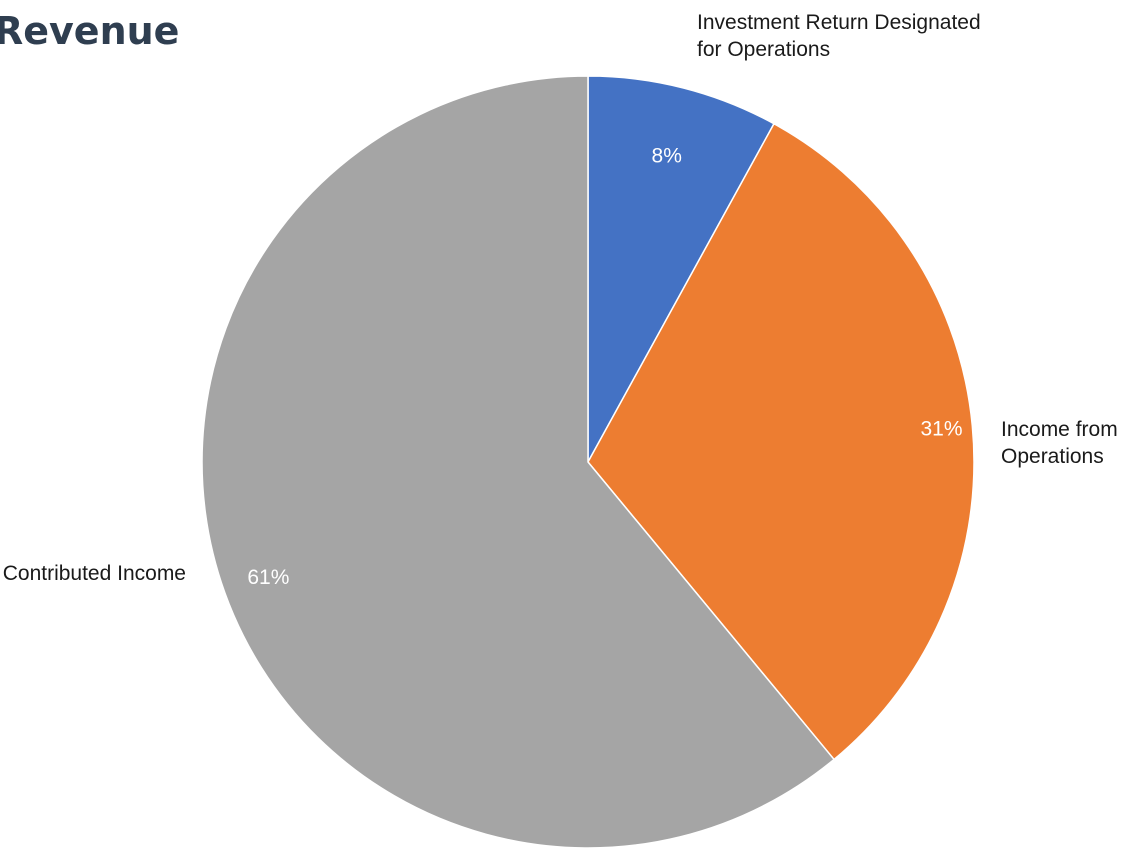 This screenshot has height=849, width=1121. Describe the element at coordinates (89, 31) in the screenshot. I see `chart-title: Revenue` at that location.